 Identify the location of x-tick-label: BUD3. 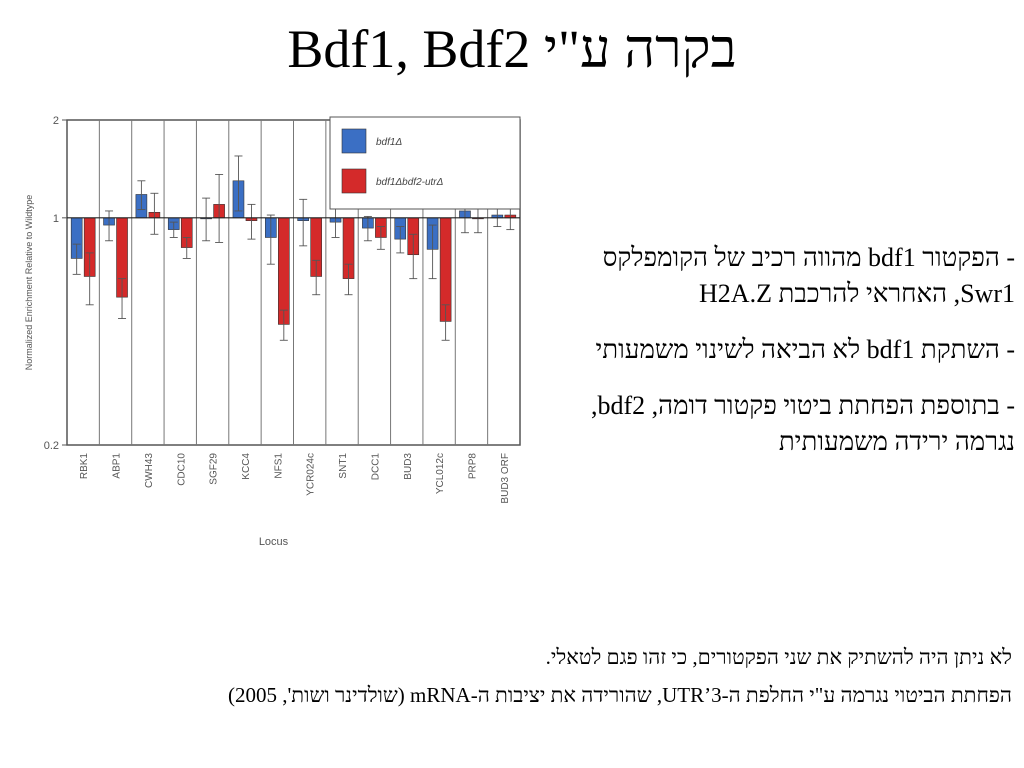
(408, 466).